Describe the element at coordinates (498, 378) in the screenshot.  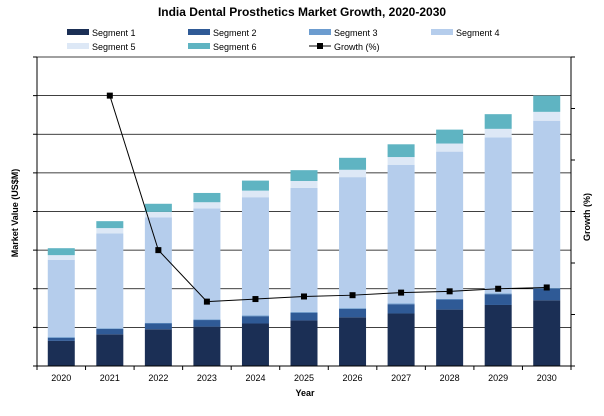
I see `x-tick-label: 2029` at that location.